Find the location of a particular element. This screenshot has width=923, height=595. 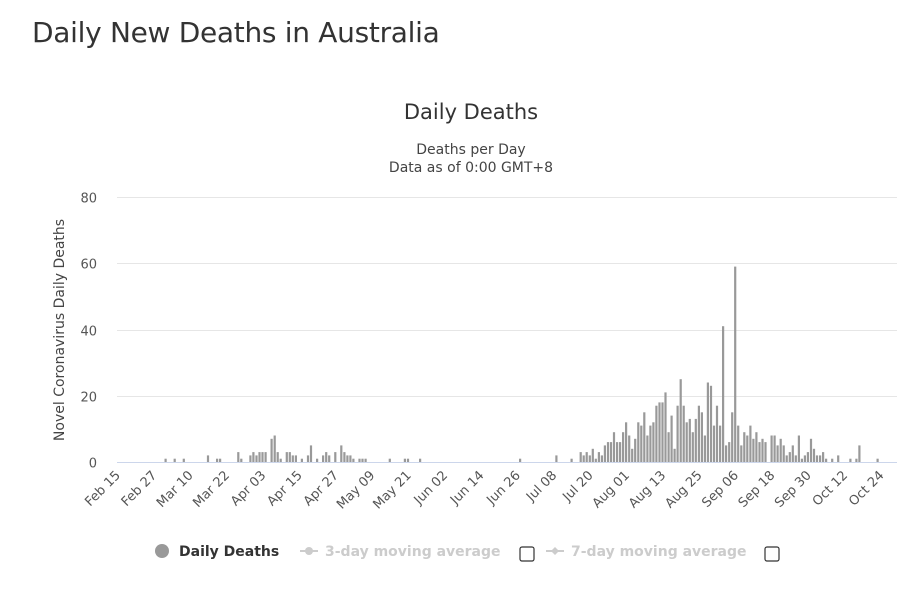

legend-item-daily-deaths: Daily Deaths is located at coordinates (217, 552).